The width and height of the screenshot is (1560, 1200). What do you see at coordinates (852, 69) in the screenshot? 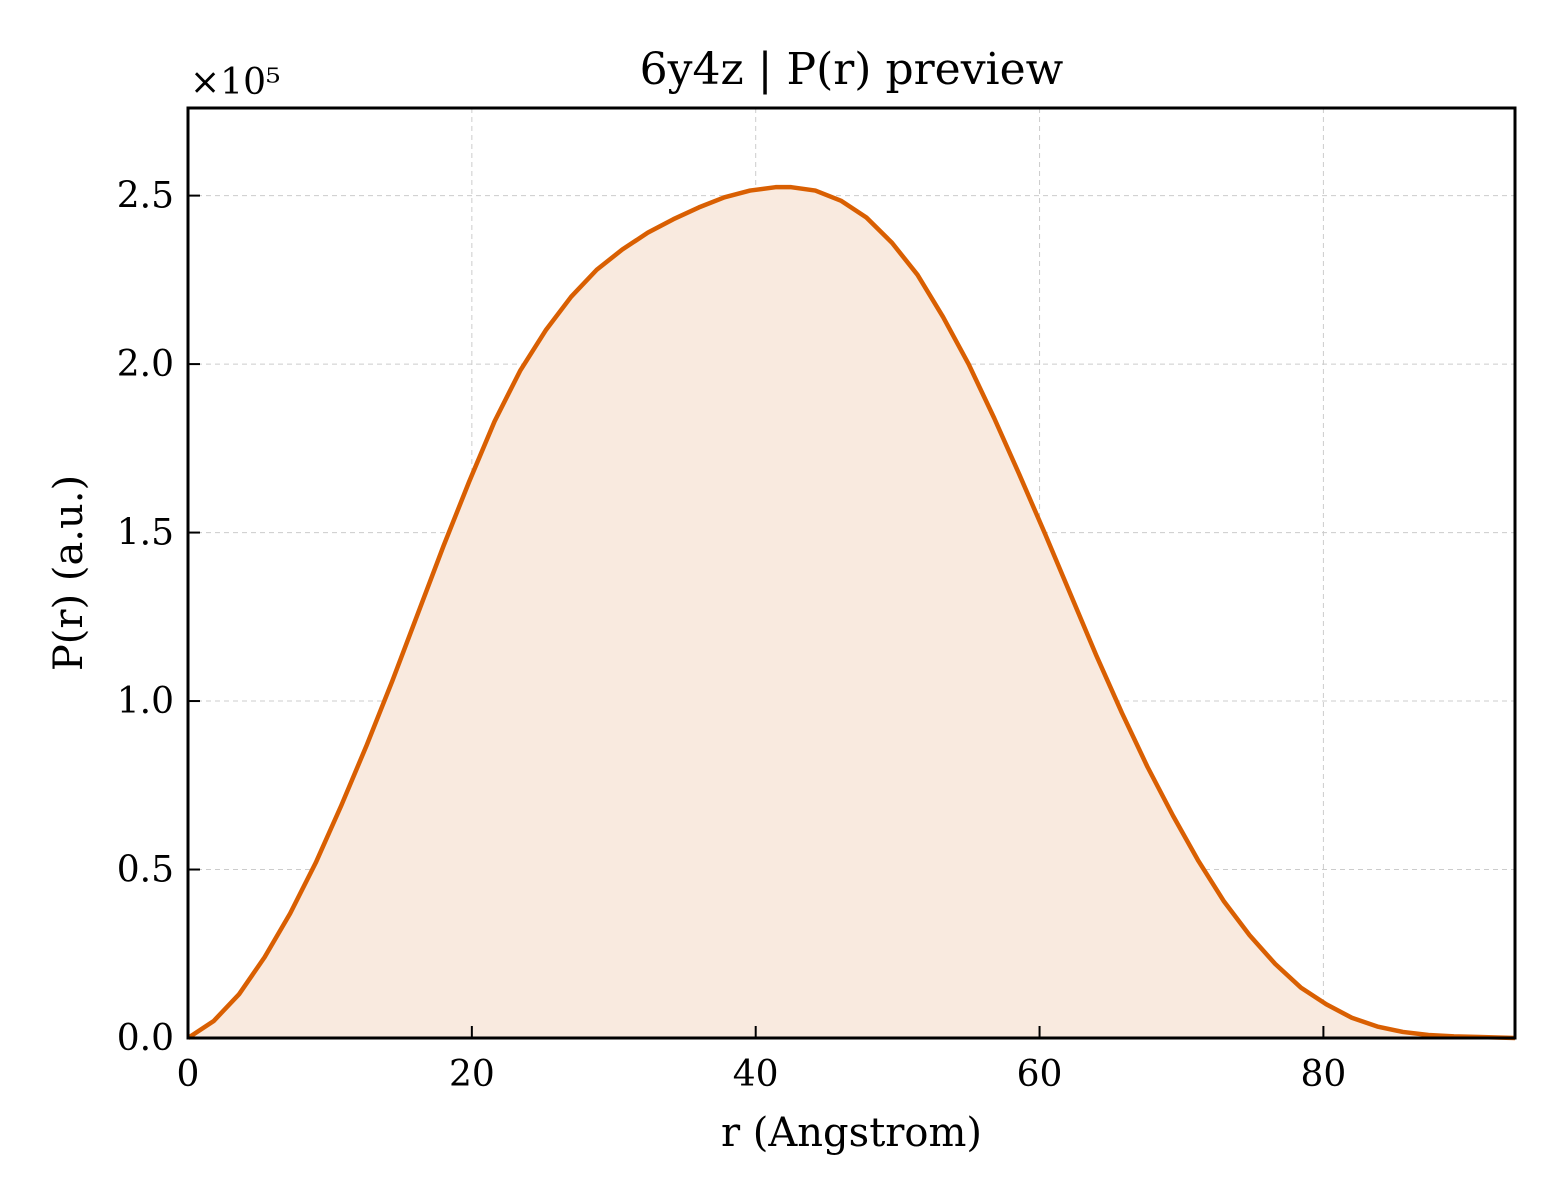
I see `chart-title: 6y4z | P(r) preview` at bounding box center [852, 69].